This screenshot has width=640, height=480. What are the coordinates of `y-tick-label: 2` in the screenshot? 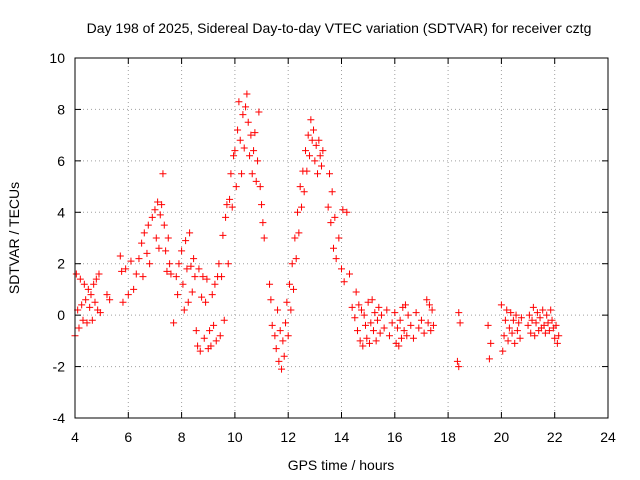 It's located at (61, 264).